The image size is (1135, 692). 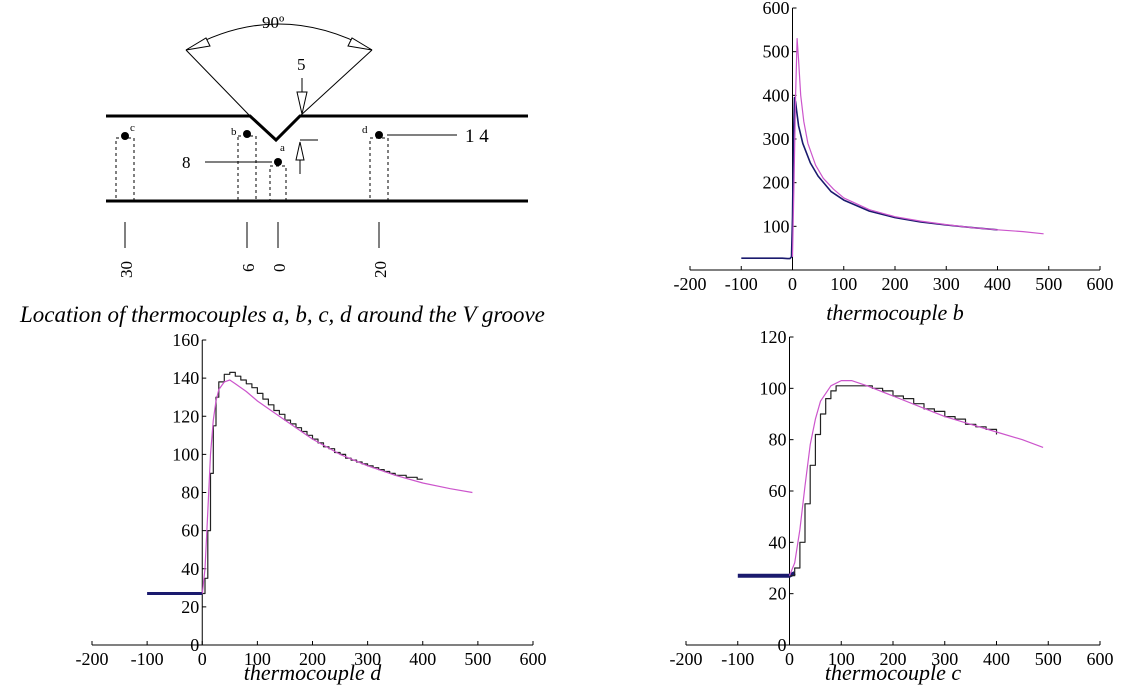 I want to click on dim-5-arrow-icon, so click(x=302, y=103).